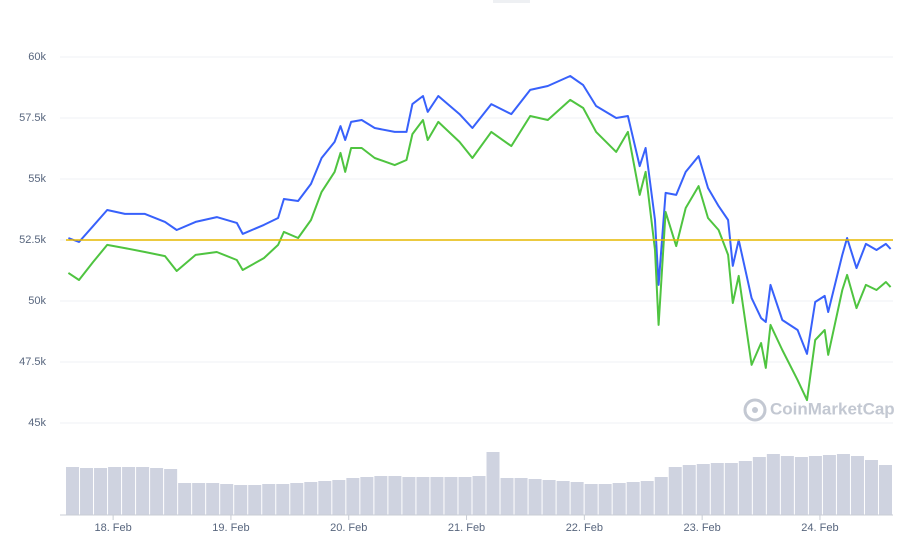 This screenshot has width=924, height=550. Describe the element at coordinates (32, 240) in the screenshot. I see `y-tick-label: 52.5k` at that location.